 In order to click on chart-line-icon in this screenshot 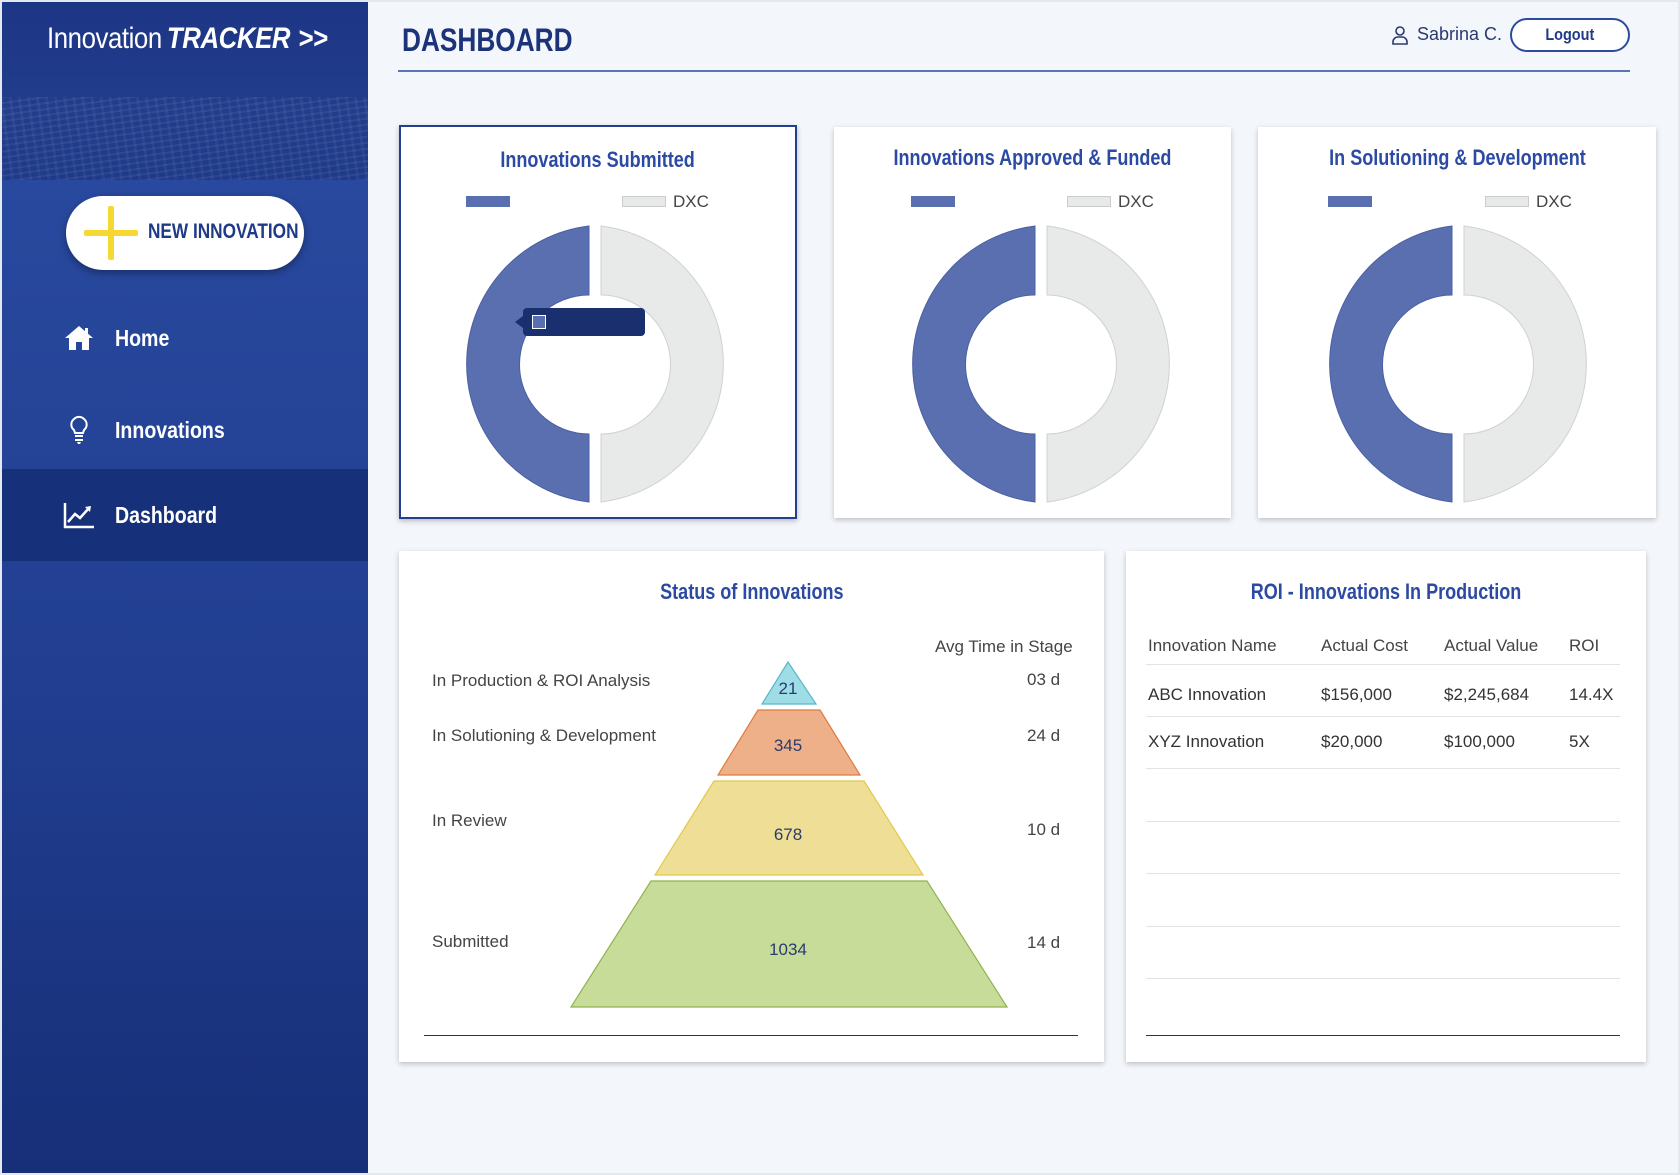, I will do `click(78, 516)`.